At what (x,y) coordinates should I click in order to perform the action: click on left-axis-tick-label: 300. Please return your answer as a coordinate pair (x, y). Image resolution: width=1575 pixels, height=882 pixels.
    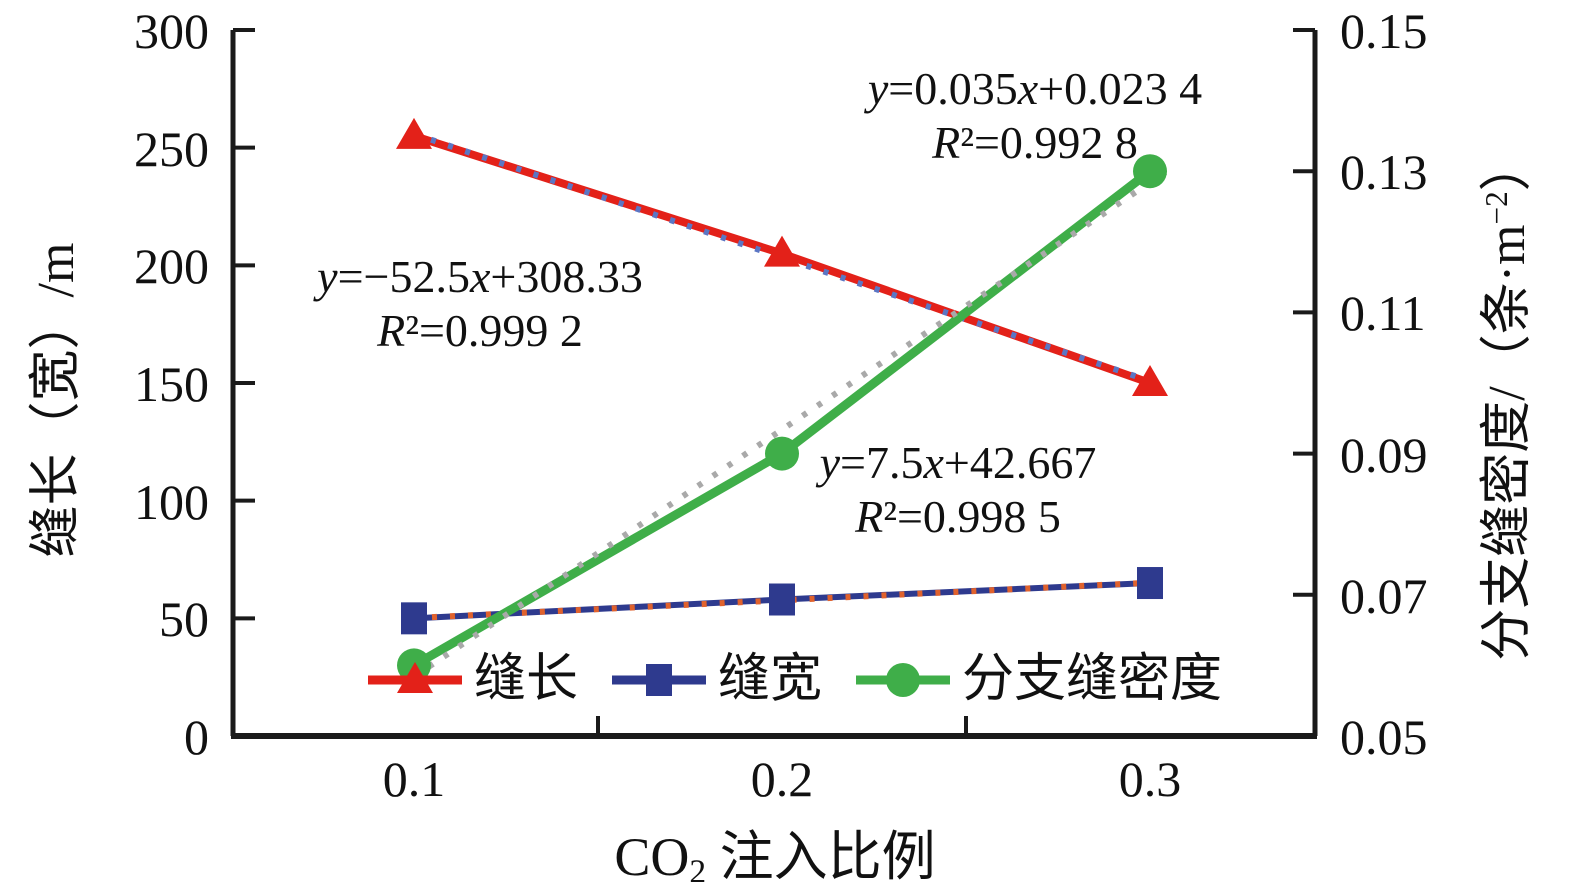
    Looking at the image, I should click on (171, 31).